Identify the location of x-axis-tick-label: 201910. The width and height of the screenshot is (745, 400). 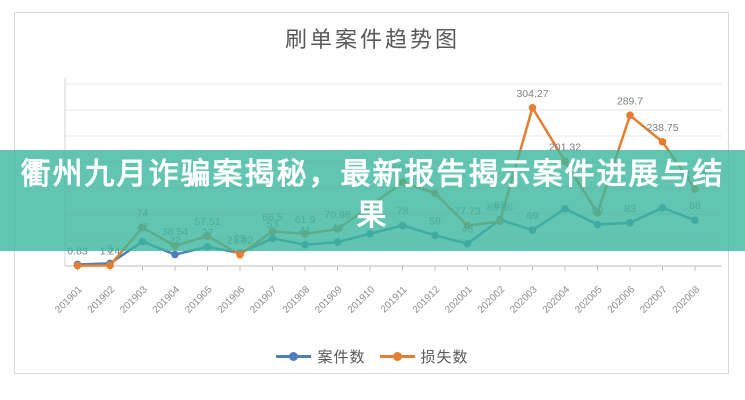
(362, 300).